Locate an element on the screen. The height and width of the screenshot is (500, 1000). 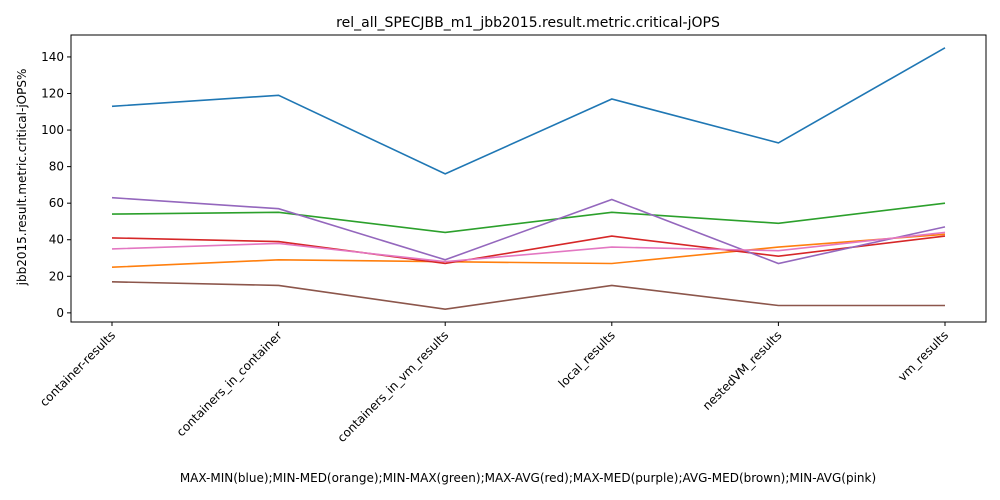
y-axis-label: jbb2015.result.metric.critical-jOPS% is located at coordinates (22, 178).